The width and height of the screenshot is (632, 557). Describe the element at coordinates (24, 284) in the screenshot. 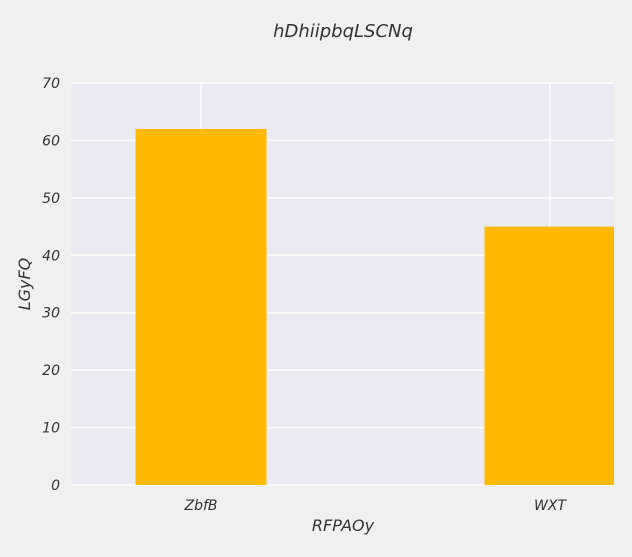

I see `y-axis-title: LGyFQ` at that location.